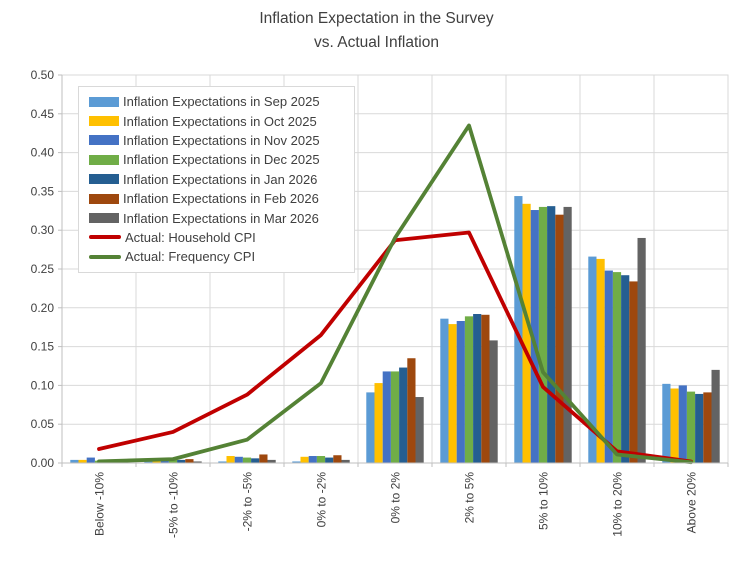 The image size is (753, 572). What do you see at coordinates (470, 498) in the screenshot?
I see `x-axis-label: 2% to 5%` at bounding box center [470, 498].